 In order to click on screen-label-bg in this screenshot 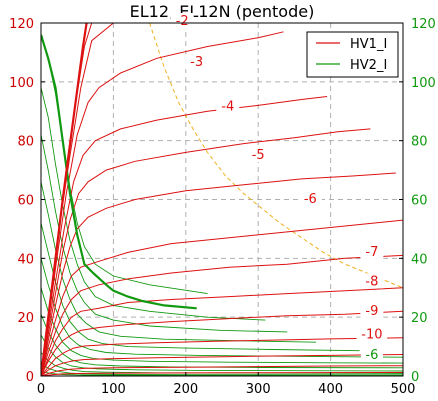, I will do `click(371, 354)`.